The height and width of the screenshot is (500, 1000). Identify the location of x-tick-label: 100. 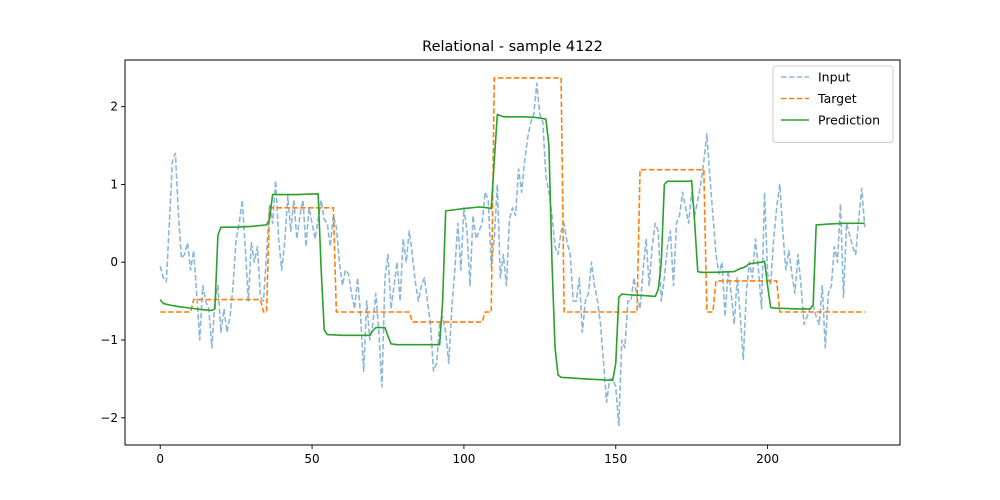
(463, 459).